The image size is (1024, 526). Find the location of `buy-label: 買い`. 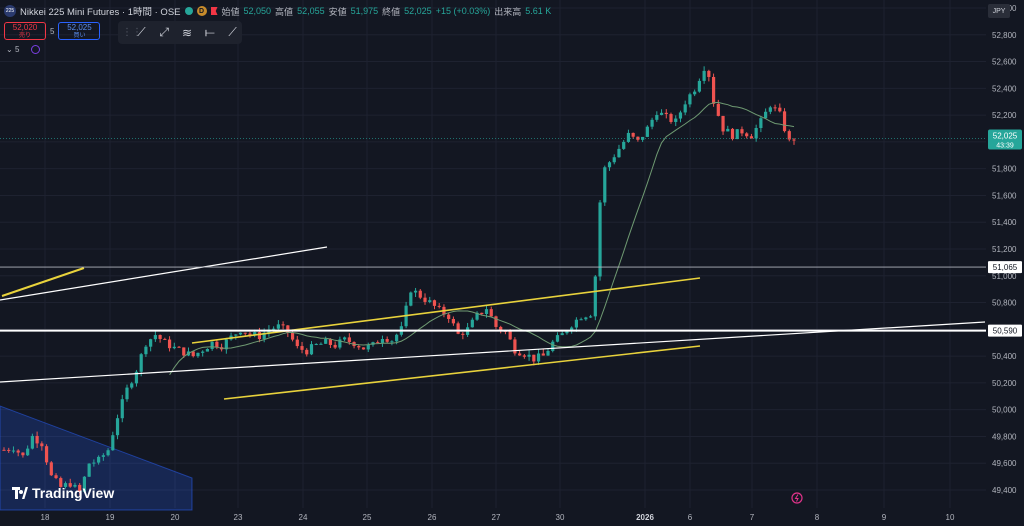

buy-label: 買い is located at coordinates (79, 36).